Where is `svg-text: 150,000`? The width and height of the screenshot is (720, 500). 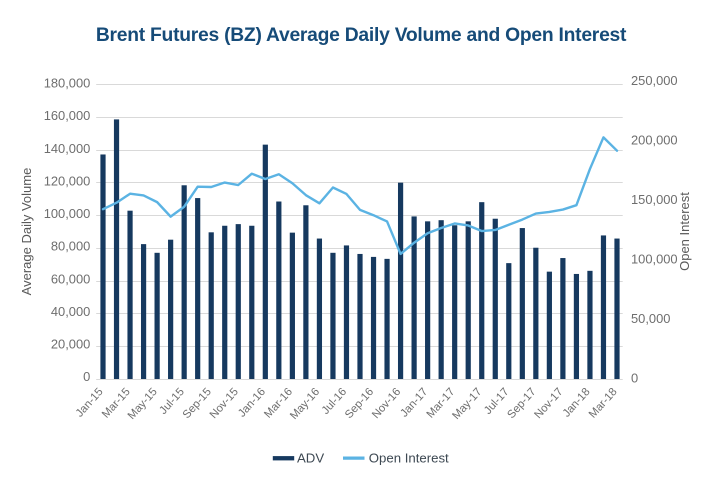
svg-text: 150,000 is located at coordinates (654, 199).